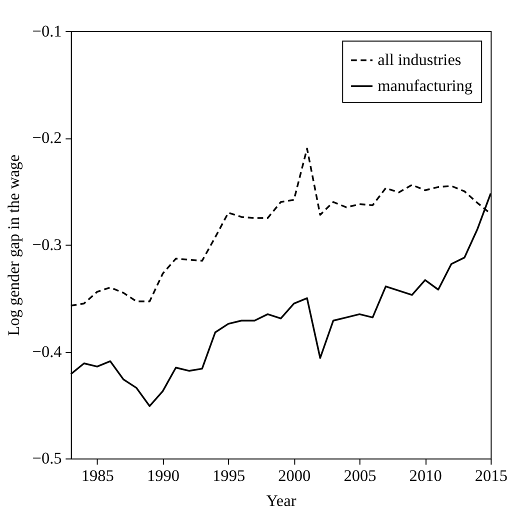 The height and width of the screenshot is (529, 530). Describe the element at coordinates (47, 351) in the screenshot. I see `y-tick-label: −0.4` at that location.